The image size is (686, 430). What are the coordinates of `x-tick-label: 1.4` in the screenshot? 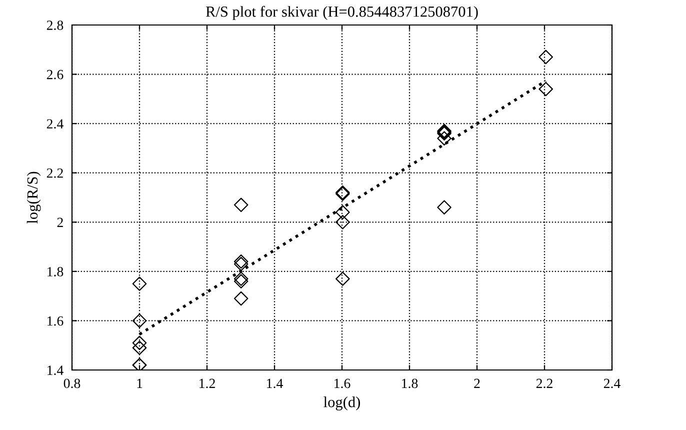 It's located at (275, 383).